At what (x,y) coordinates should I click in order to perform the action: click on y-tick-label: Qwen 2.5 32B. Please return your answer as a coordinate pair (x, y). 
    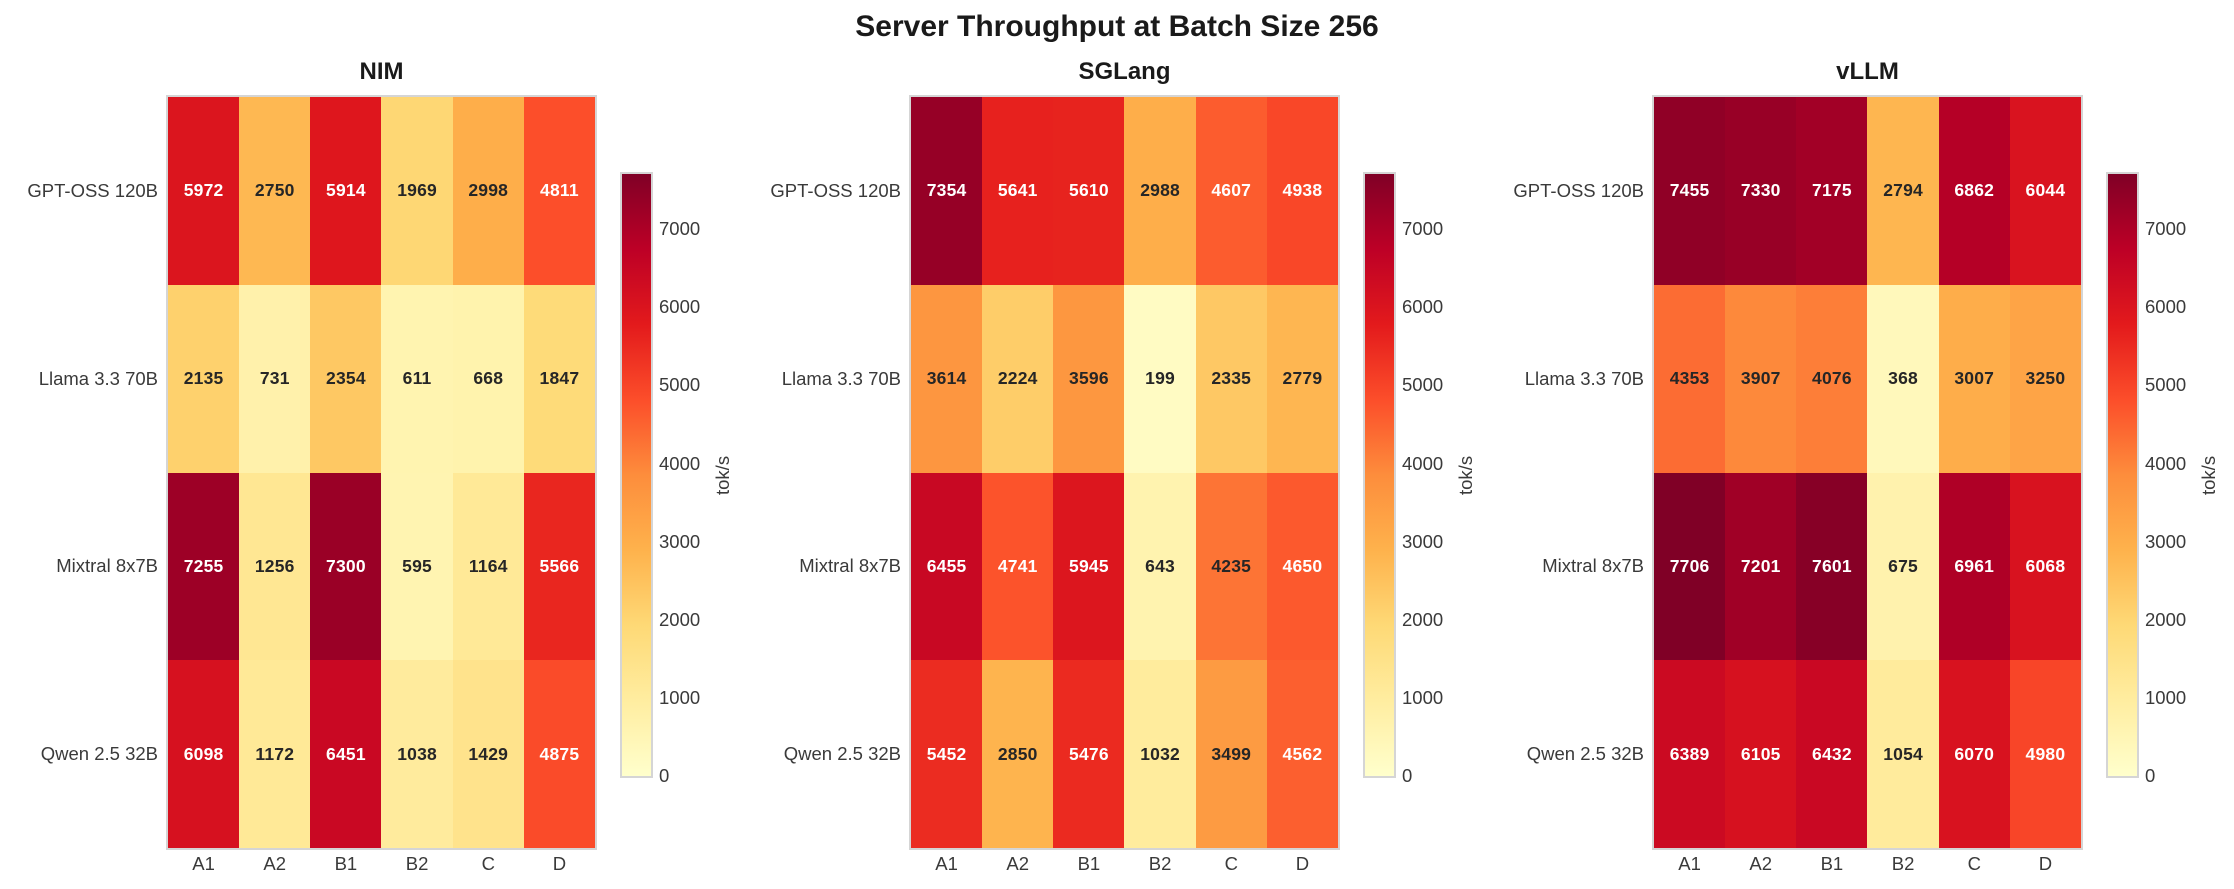
    Looking at the image, I should click on (1585, 754).